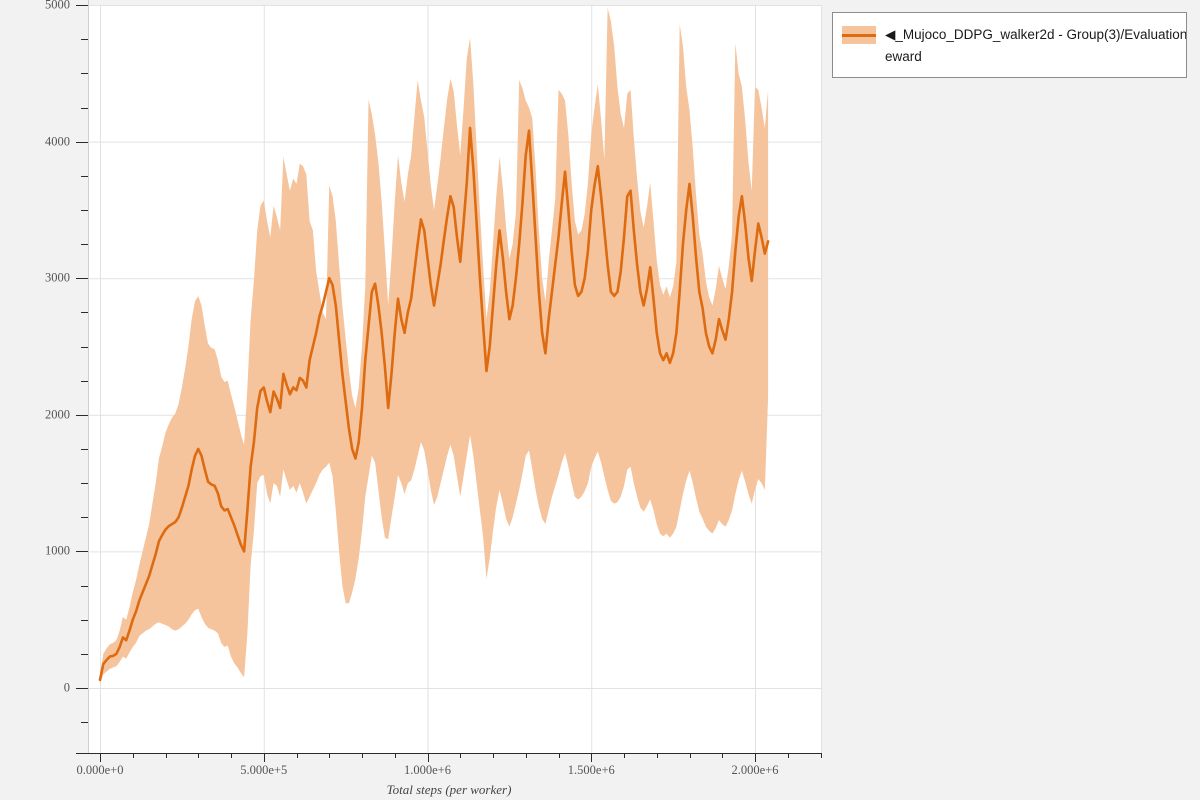 The height and width of the screenshot is (800, 1200). What do you see at coordinates (66, 687) in the screenshot?
I see `y-tick-label: 0` at bounding box center [66, 687].